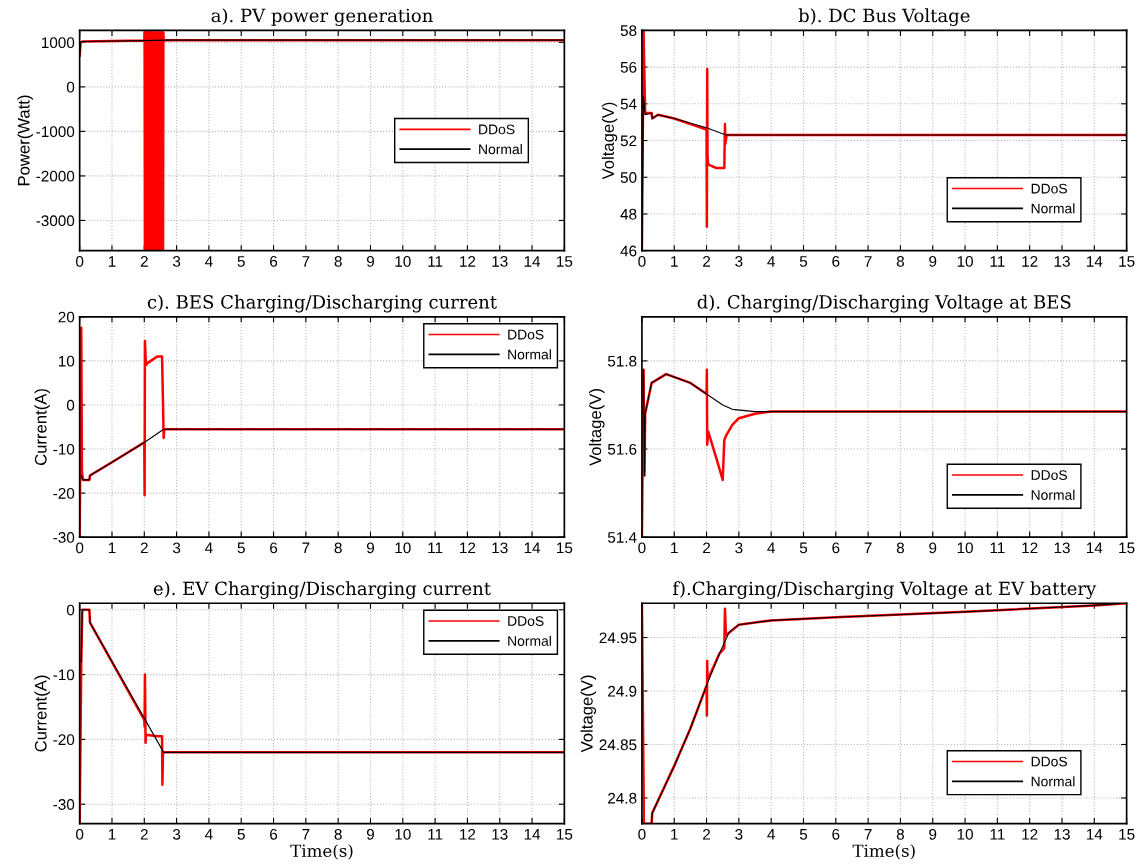 Image resolution: width=1138 pixels, height=867 pixels. What do you see at coordinates (883, 852) in the screenshot?
I see `x-axis-title: Time(s)` at bounding box center [883, 852].